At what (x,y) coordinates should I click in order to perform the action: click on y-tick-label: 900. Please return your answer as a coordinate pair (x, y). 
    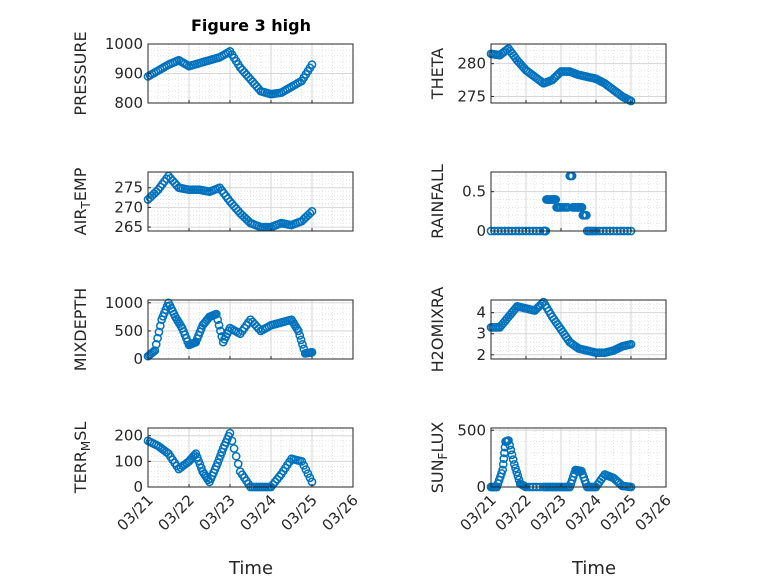
    Looking at the image, I should click on (128, 74).